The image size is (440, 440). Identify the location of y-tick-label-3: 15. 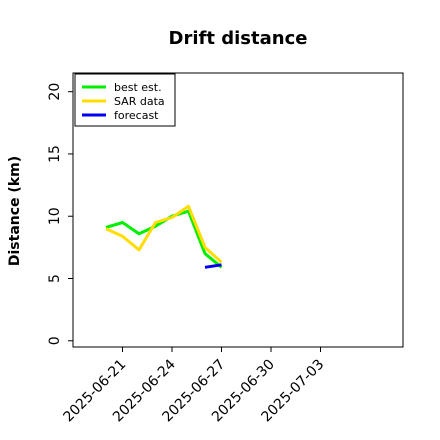
(55, 154).